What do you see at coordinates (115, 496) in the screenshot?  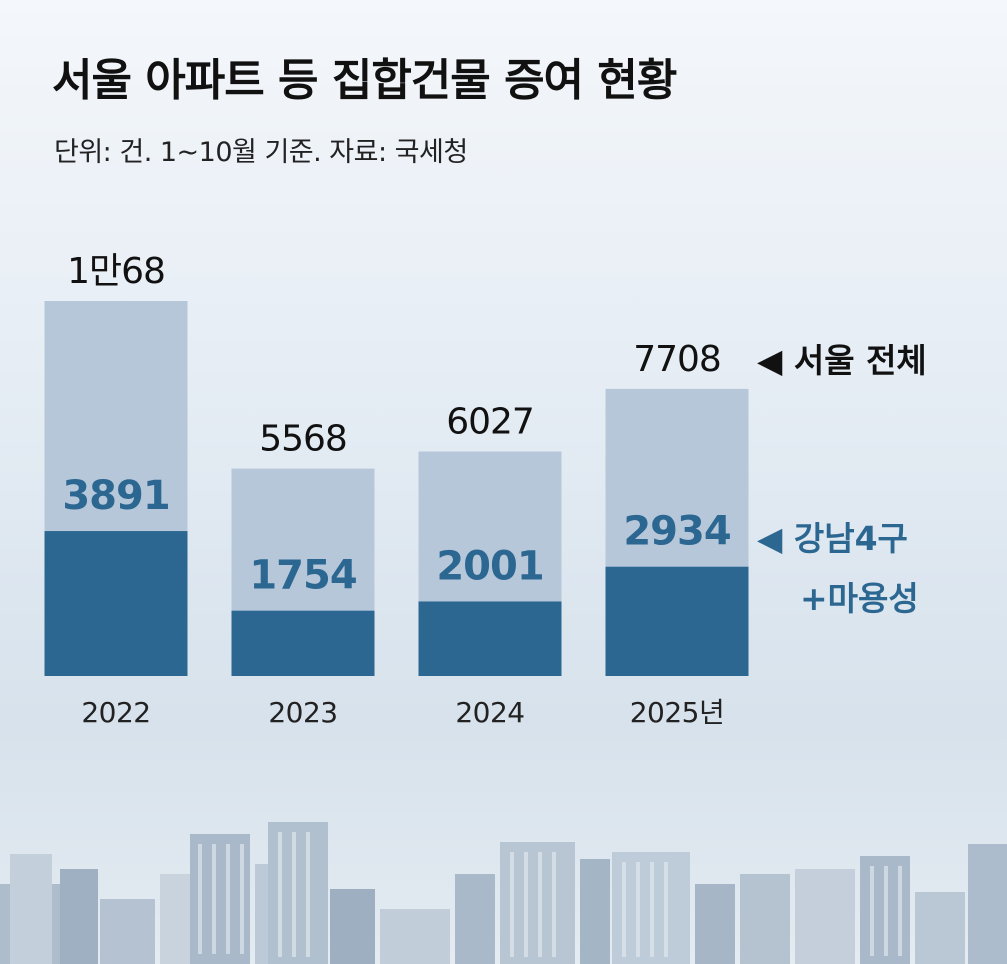 I see `sub-value-label-0: 3891` at bounding box center [115, 496].